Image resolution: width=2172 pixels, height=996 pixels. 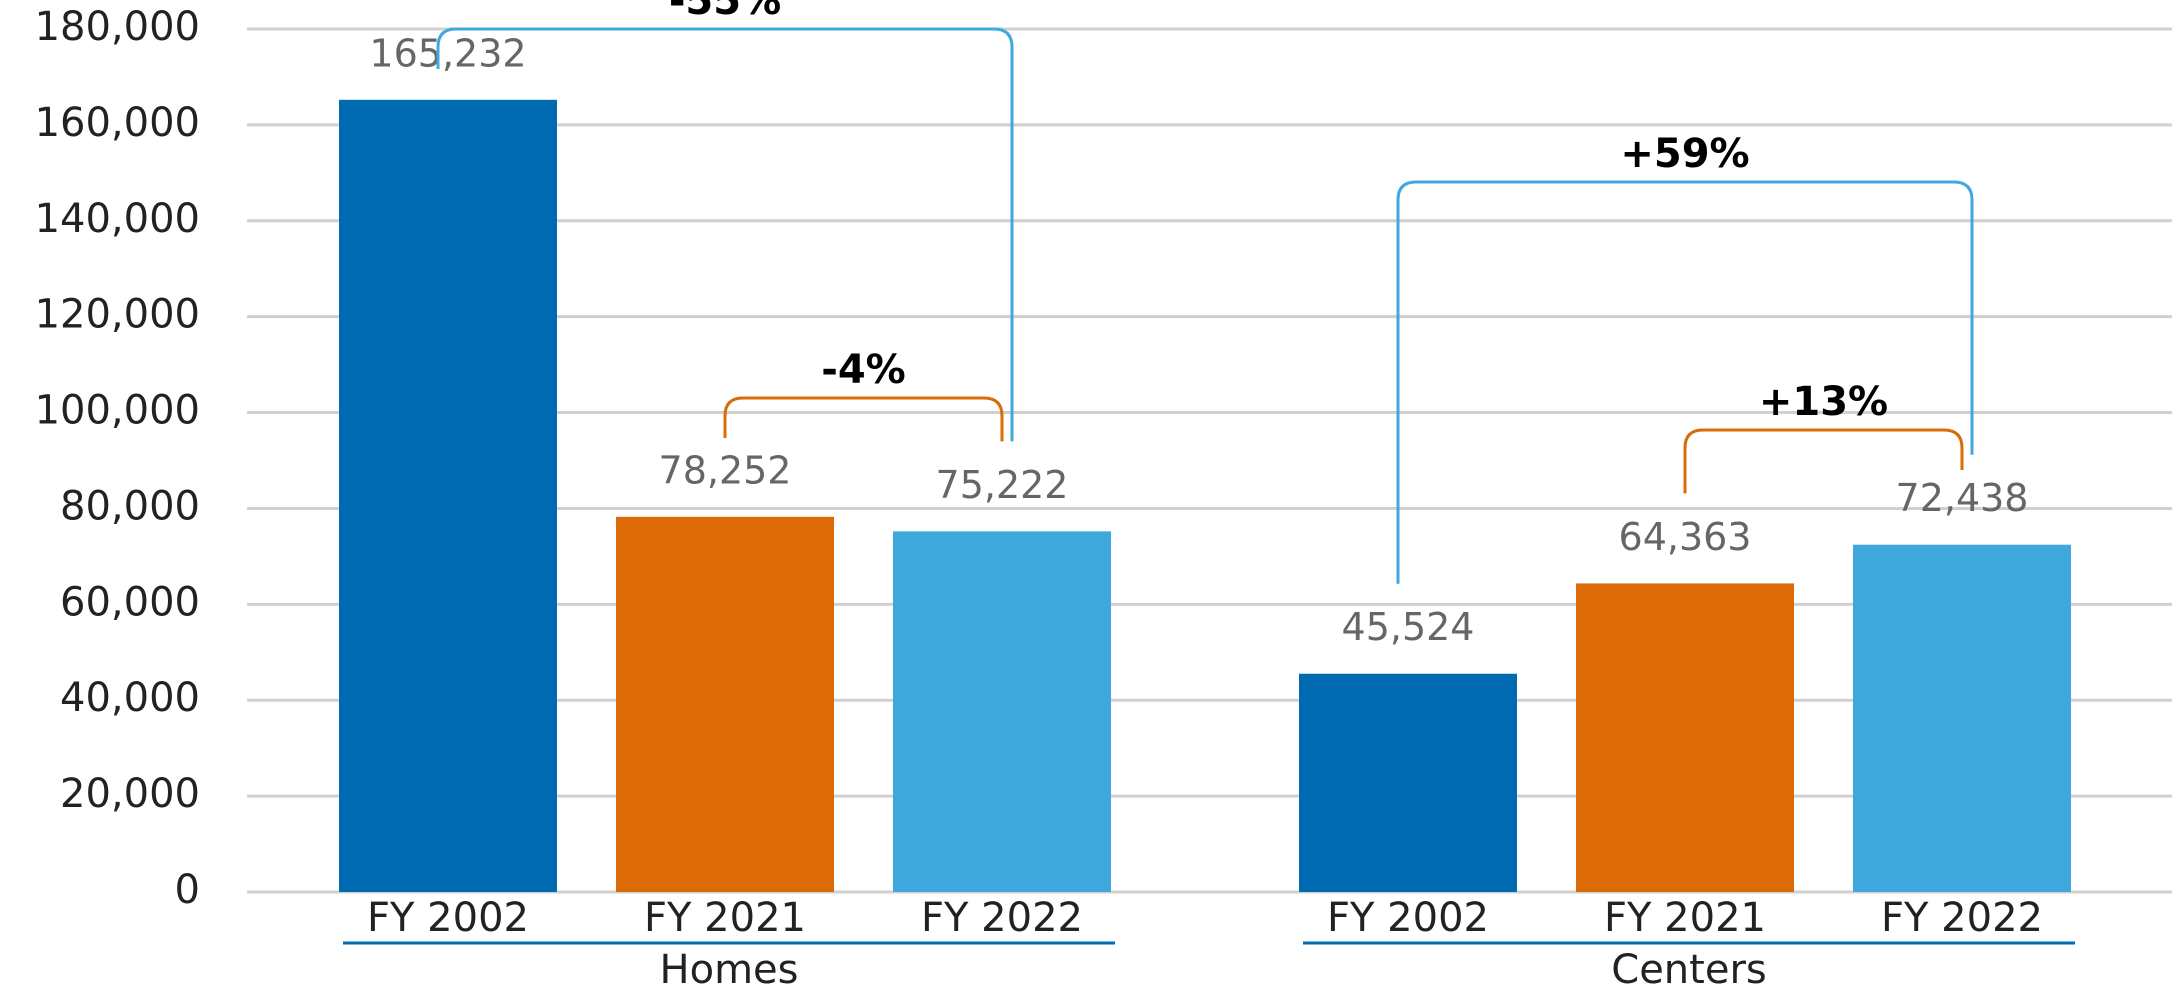 I want to click on y-tick-label: 180,000, so click(x=117, y=27).